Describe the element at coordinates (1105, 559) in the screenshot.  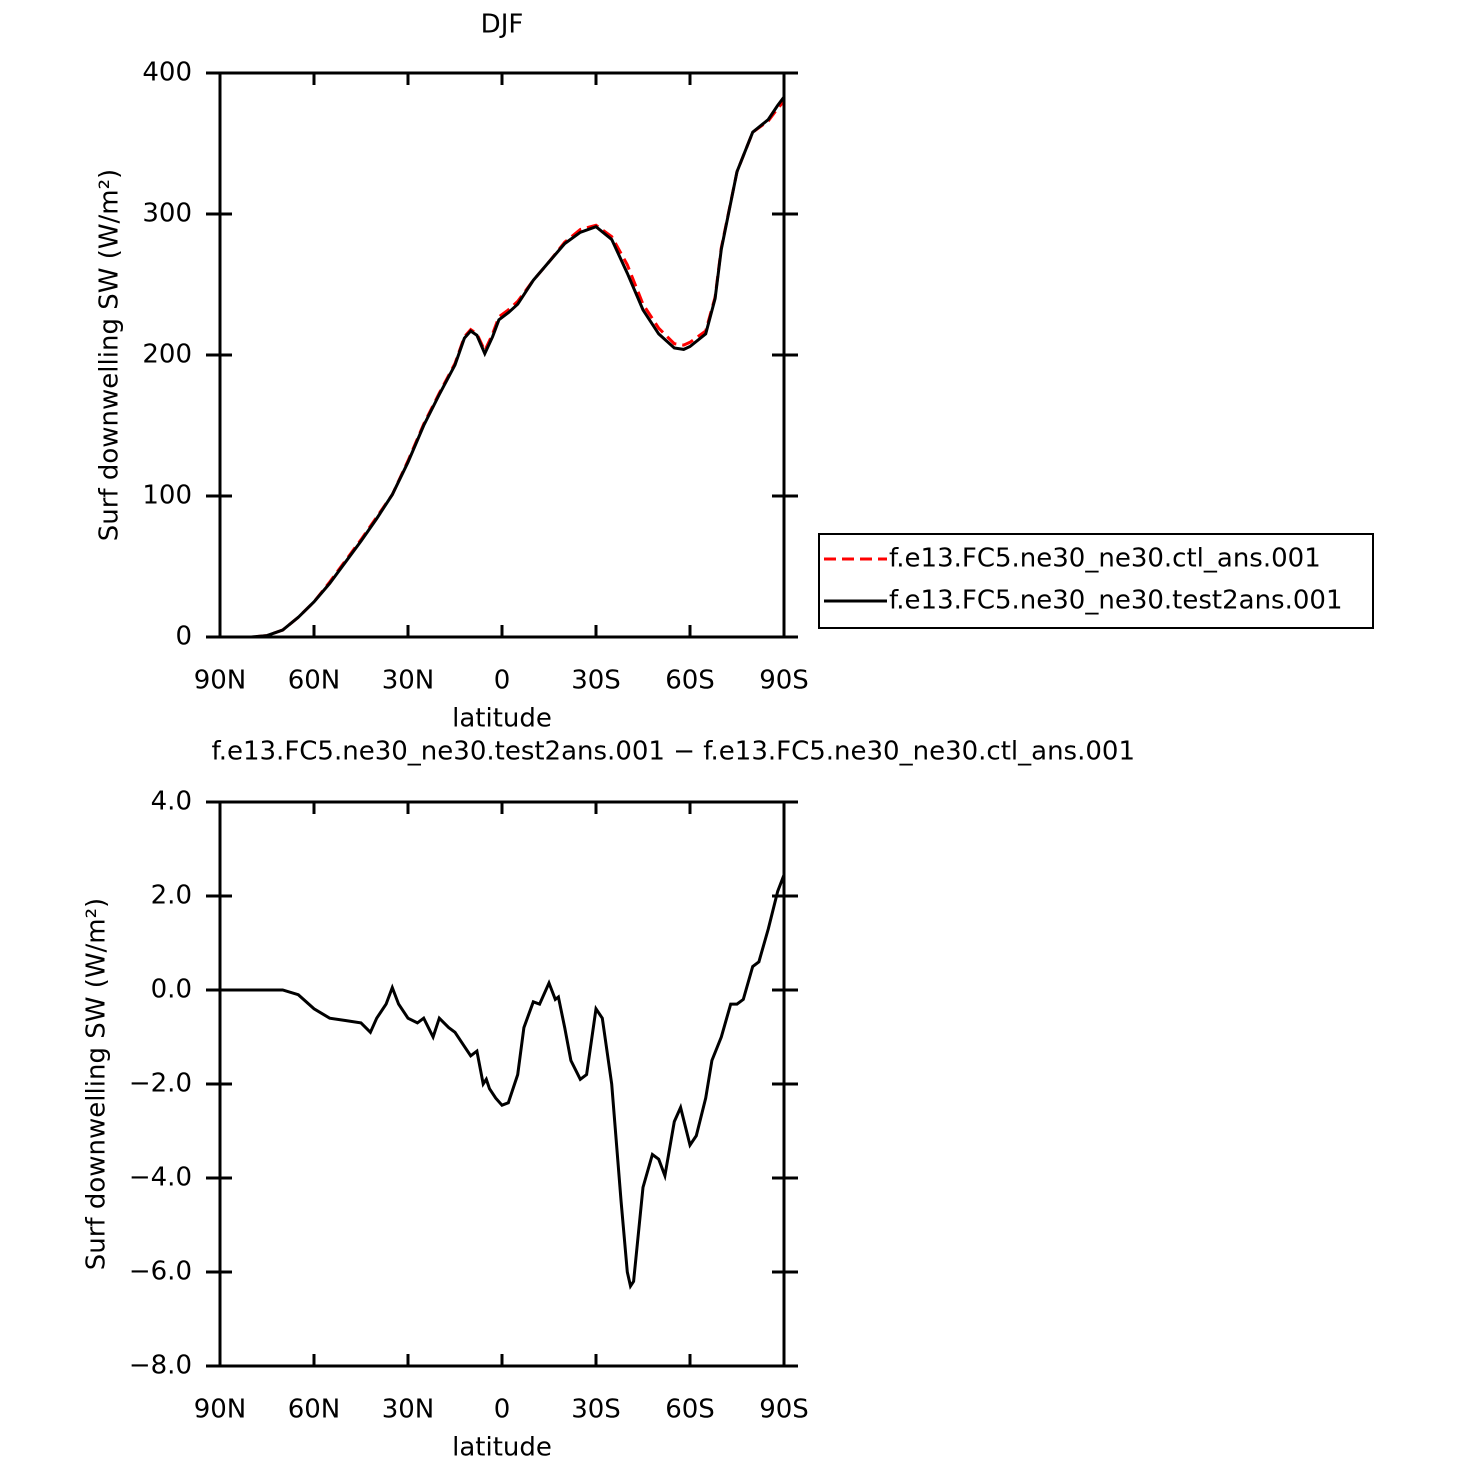
I see `legend-label: f.e13.FC5.ne30_ne30.ctl_ans.001` at that location.